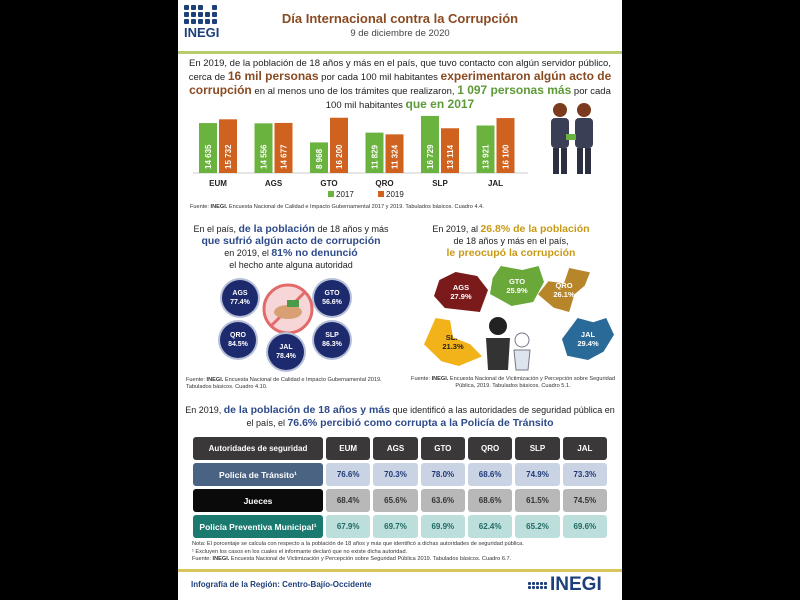 The width and height of the screenshot is (800, 600). I want to click on bar-2017-JAL, so click(485, 149).